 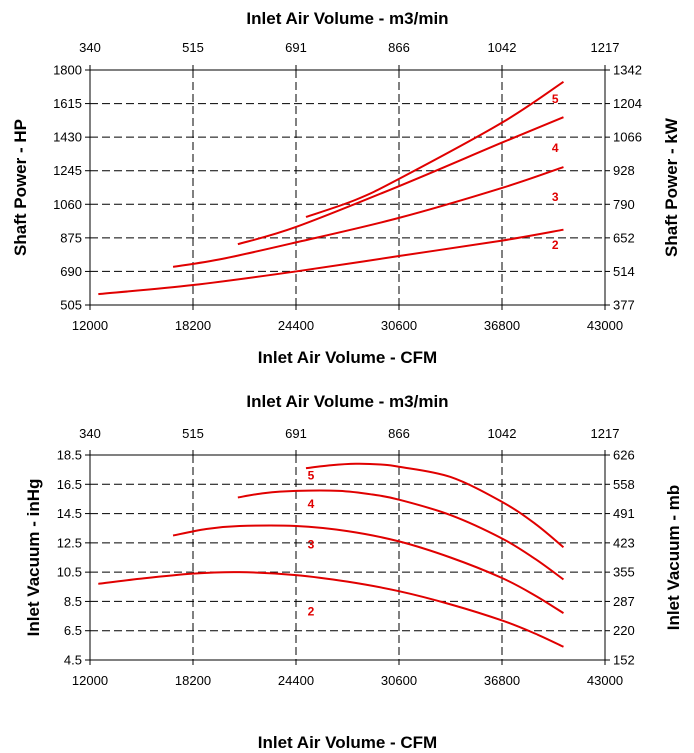 What do you see at coordinates (624, 513) in the screenshot?
I see `y2-tick-label: 491` at bounding box center [624, 513].